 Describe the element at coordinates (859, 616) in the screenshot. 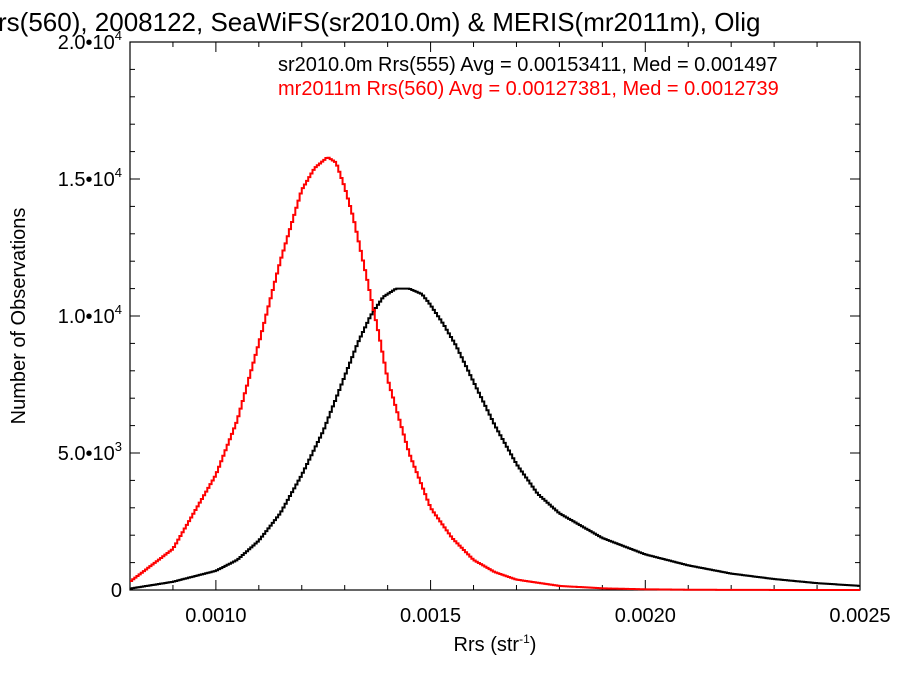

I see `x-tick-label: 0.0025` at that location.